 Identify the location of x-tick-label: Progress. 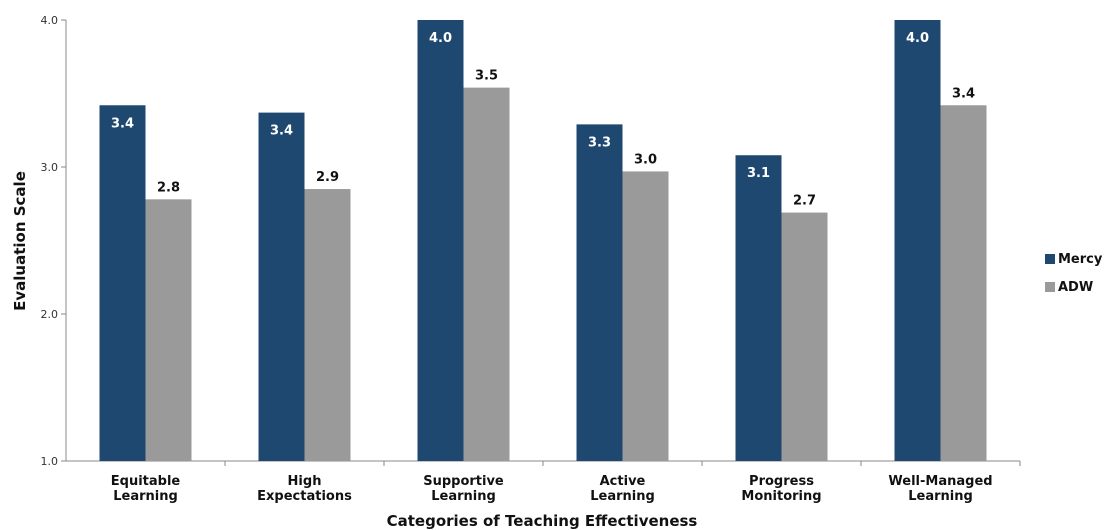
(781, 481).